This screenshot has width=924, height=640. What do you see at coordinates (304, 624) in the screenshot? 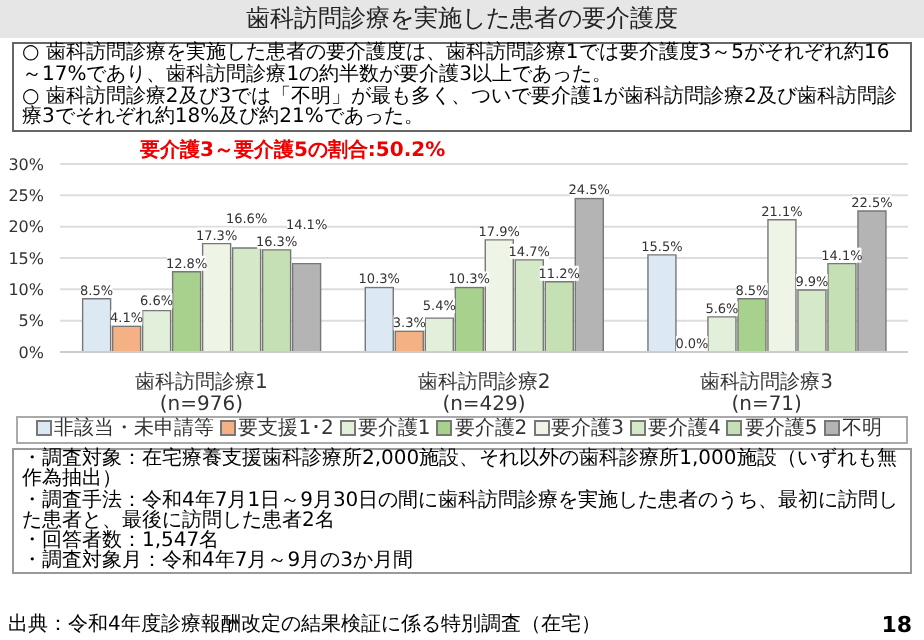
I see `source-note: 出典：令和4年度診療報酬改定の結果検証に係る特別調査（在宅）` at bounding box center [304, 624].